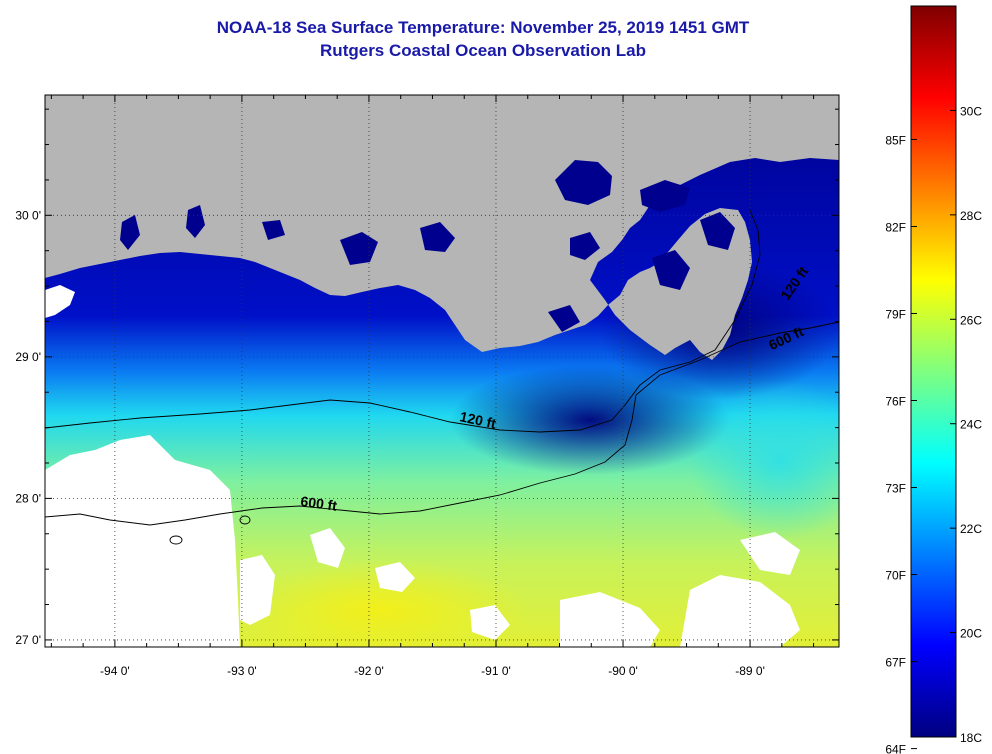  I want to click on delta-marsh, so click(671, 270).